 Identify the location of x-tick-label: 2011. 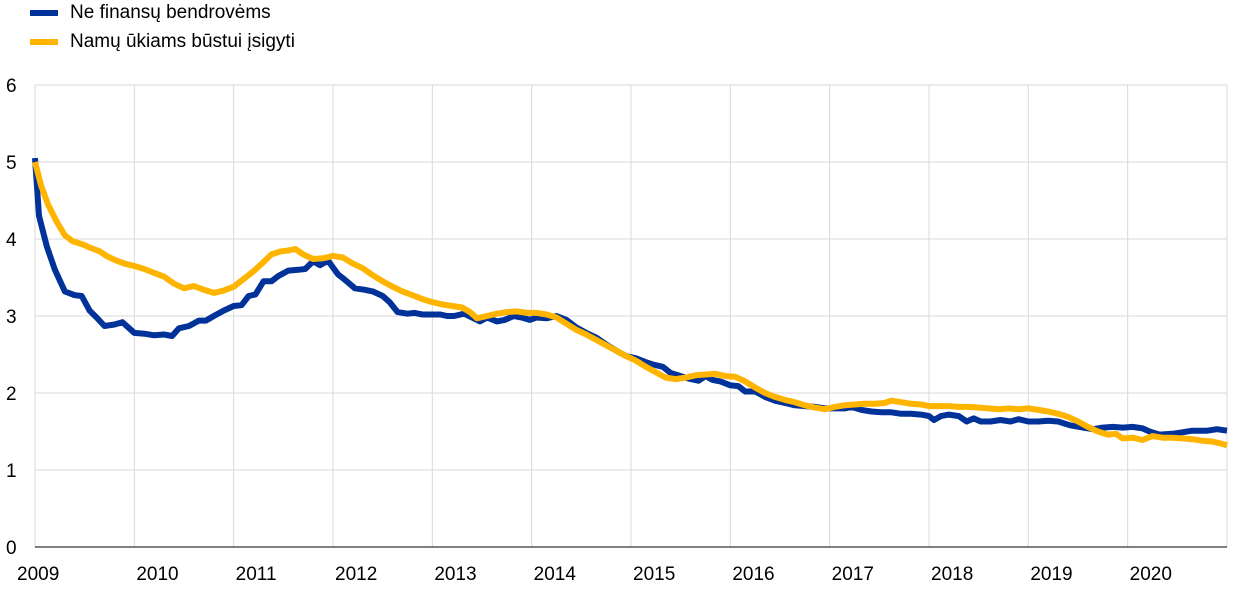
(256, 574).